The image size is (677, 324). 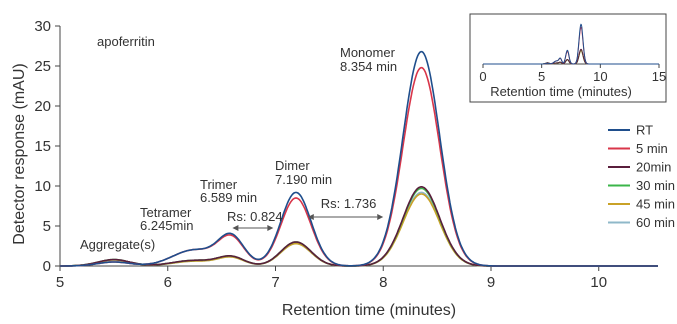 What do you see at coordinates (600, 76) in the screenshot?
I see `inset-x-tick-label: 10` at bounding box center [600, 76].